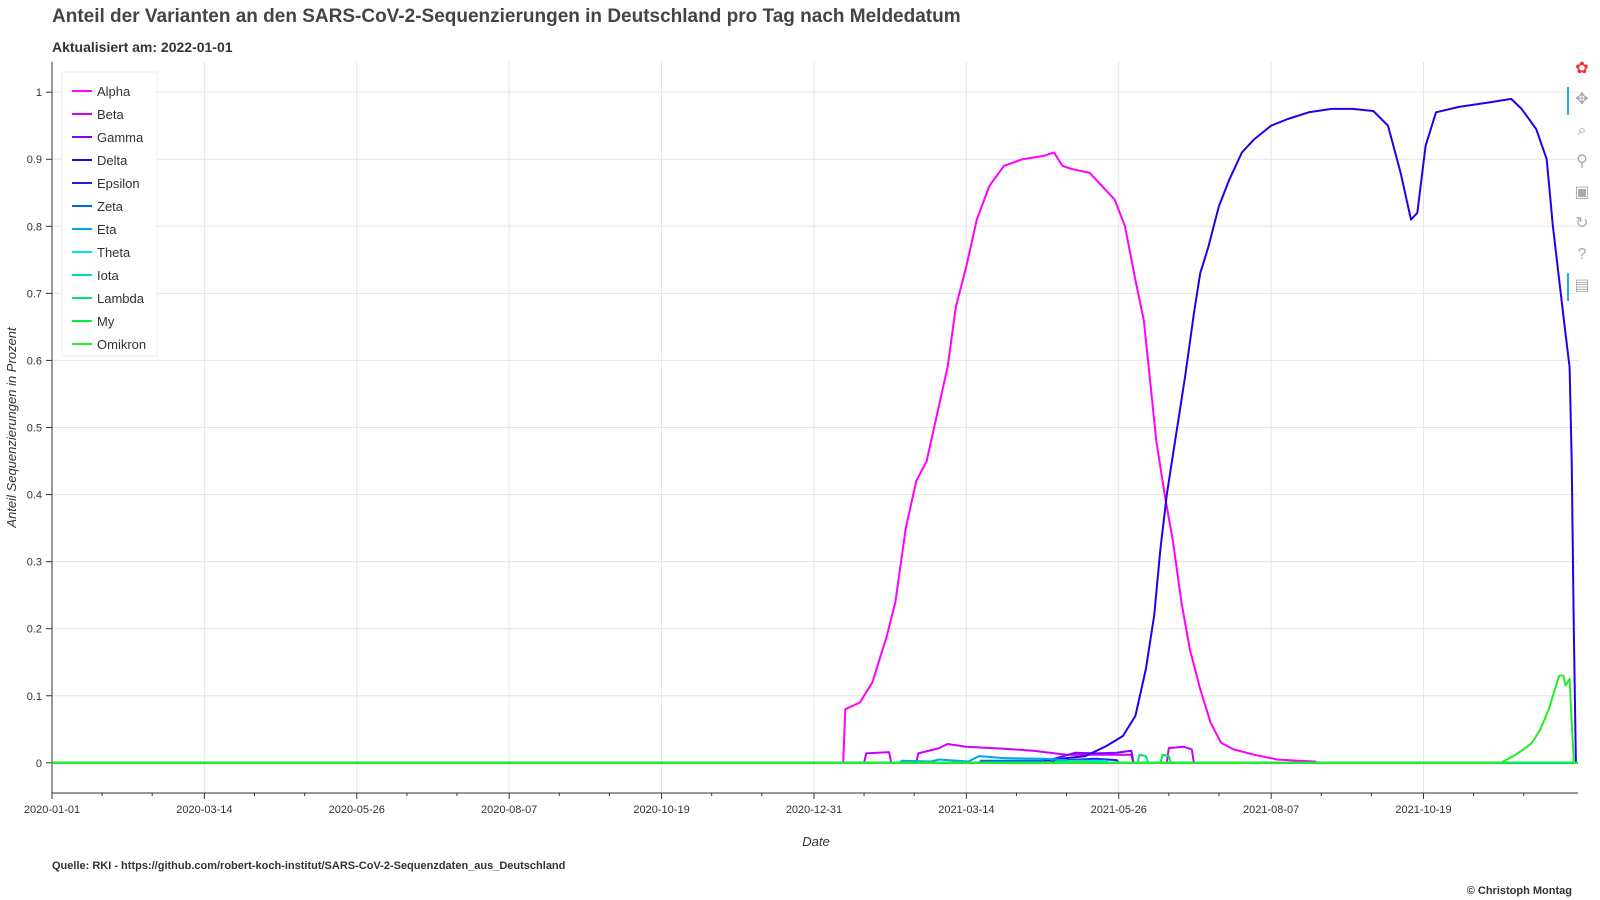 The image size is (1600, 900). What do you see at coordinates (34, 563) in the screenshot?
I see `y-tick-label: 0.3` at bounding box center [34, 563].